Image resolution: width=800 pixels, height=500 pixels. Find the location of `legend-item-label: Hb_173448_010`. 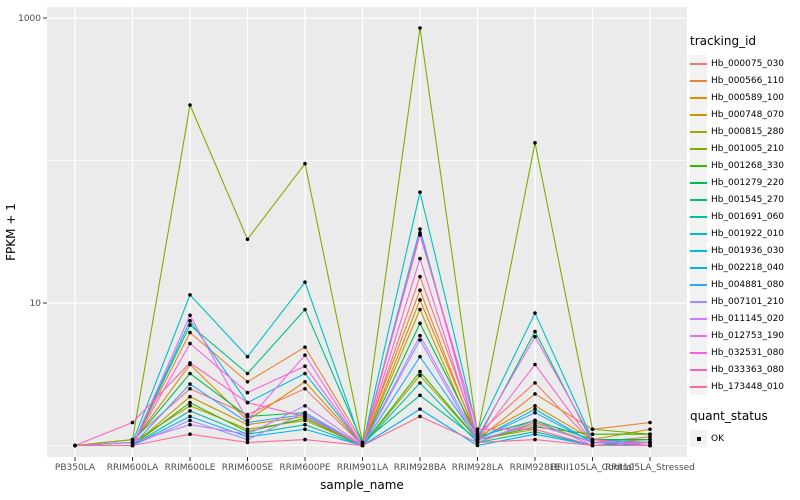

legend-item-label: Hb_173448_010 is located at coordinates (748, 386).